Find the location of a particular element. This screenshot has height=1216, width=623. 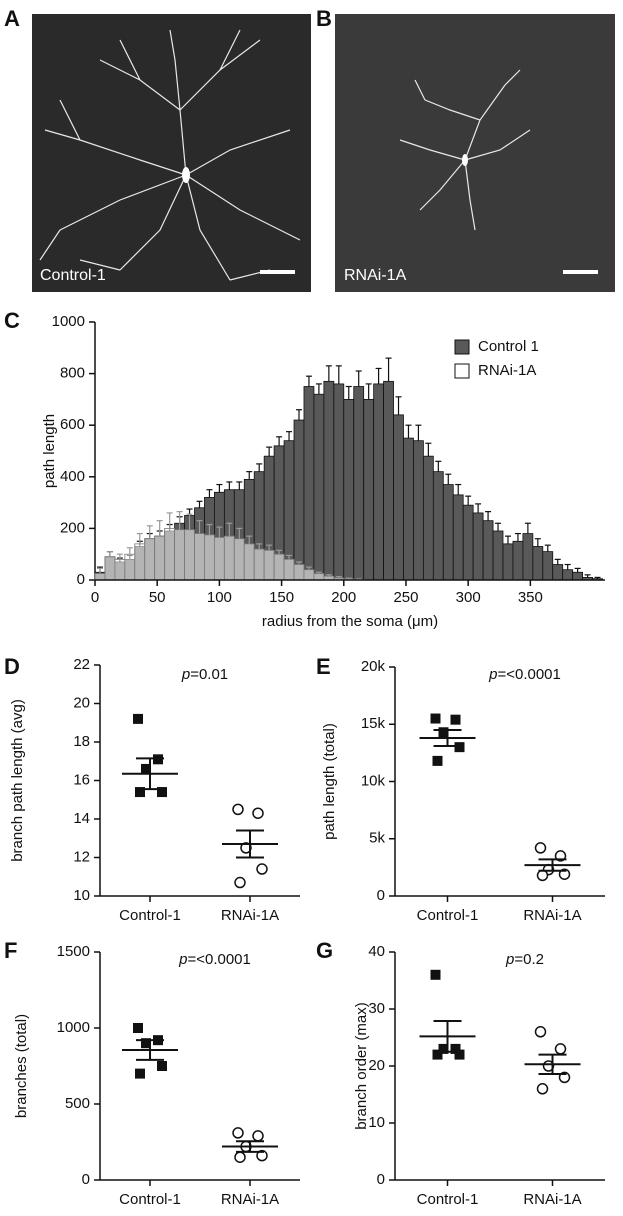

y-tick-label: 15k is located at coordinates (373, 723).